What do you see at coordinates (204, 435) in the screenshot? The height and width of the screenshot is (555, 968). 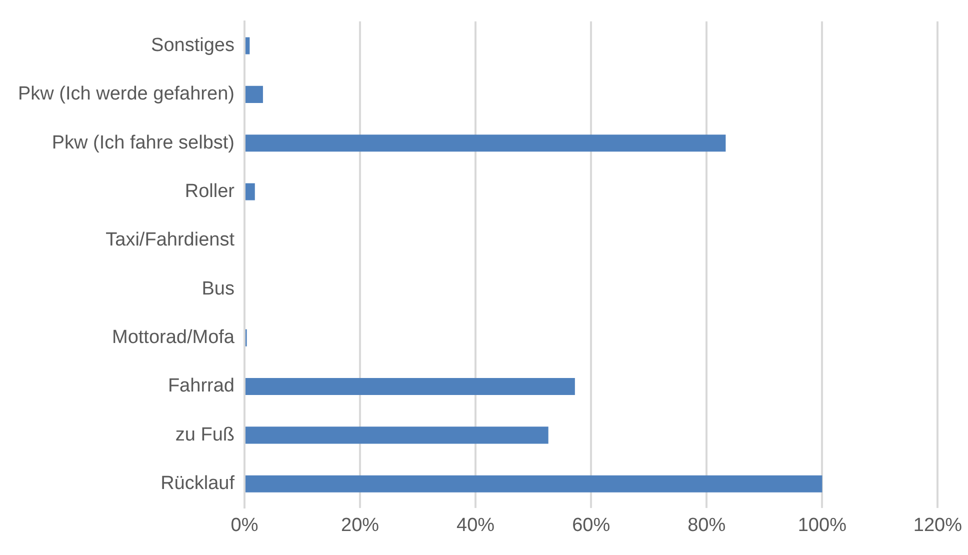 I see `y-tick-label: zu Fuß` at bounding box center [204, 435].